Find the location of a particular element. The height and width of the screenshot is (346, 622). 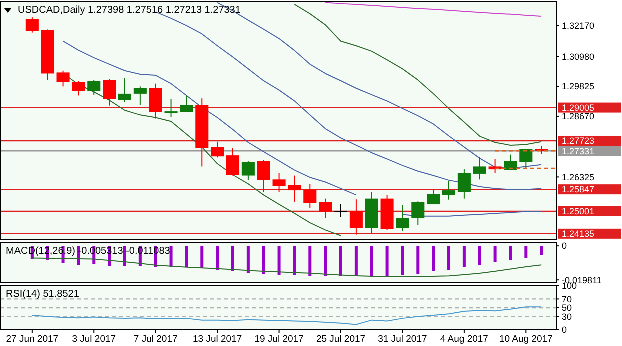

chart-title: RSI(14) 51.8521 is located at coordinates (43, 294).